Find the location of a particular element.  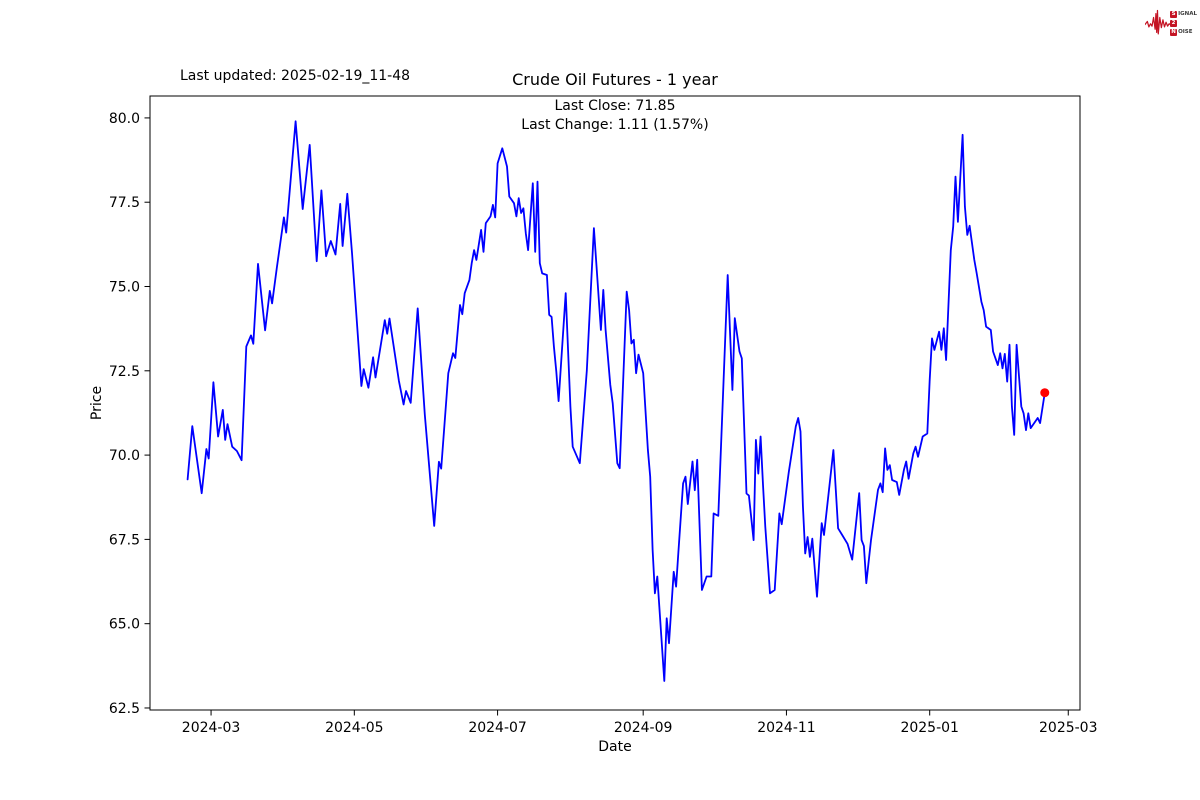

y-tick-label-0: 62.5 is located at coordinates (124, 709).